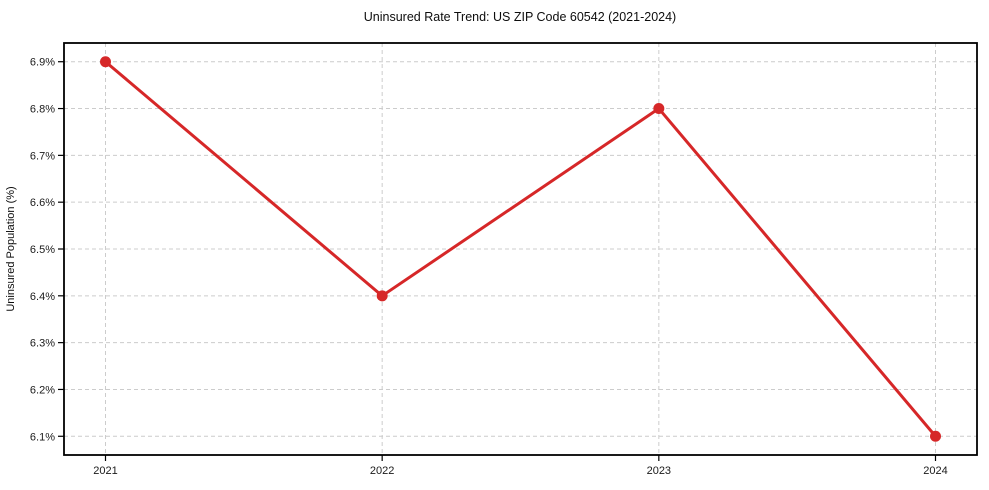 Image resolution: width=989 pixels, height=490 pixels. Describe the element at coordinates (11, 248) in the screenshot. I see `y-axis-label: Uninsured Population (%)` at that location.